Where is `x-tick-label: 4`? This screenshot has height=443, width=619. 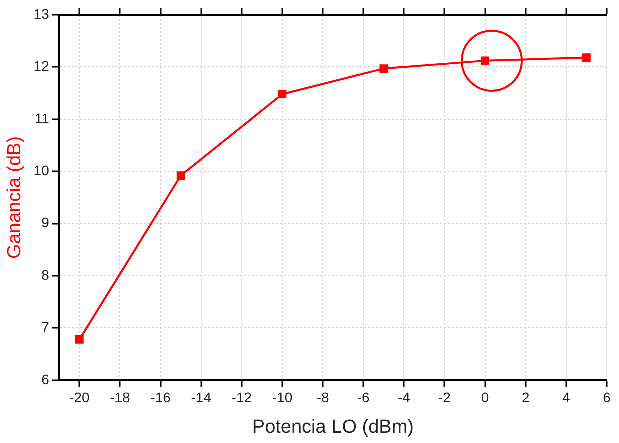 x-tick-label: 4 is located at coordinates (566, 398).